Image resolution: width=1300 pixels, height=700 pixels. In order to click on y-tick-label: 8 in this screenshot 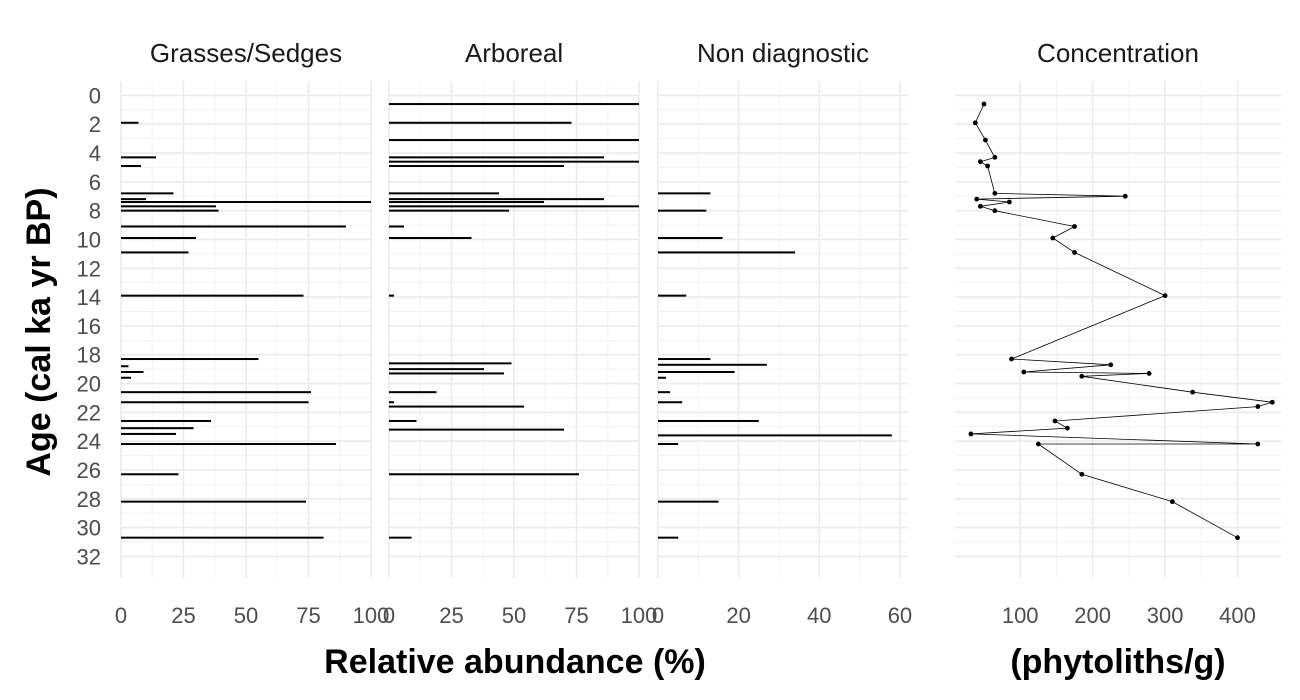, I will do `click(95, 211)`.